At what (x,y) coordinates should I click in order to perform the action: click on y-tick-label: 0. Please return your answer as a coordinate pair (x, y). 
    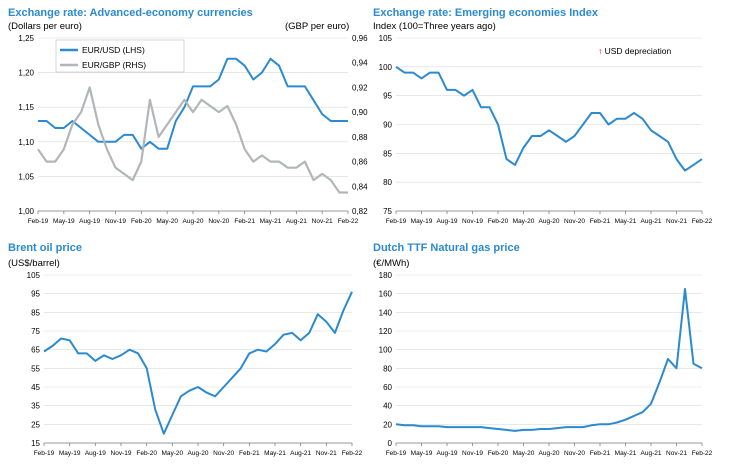
    Looking at the image, I should click on (390, 443).